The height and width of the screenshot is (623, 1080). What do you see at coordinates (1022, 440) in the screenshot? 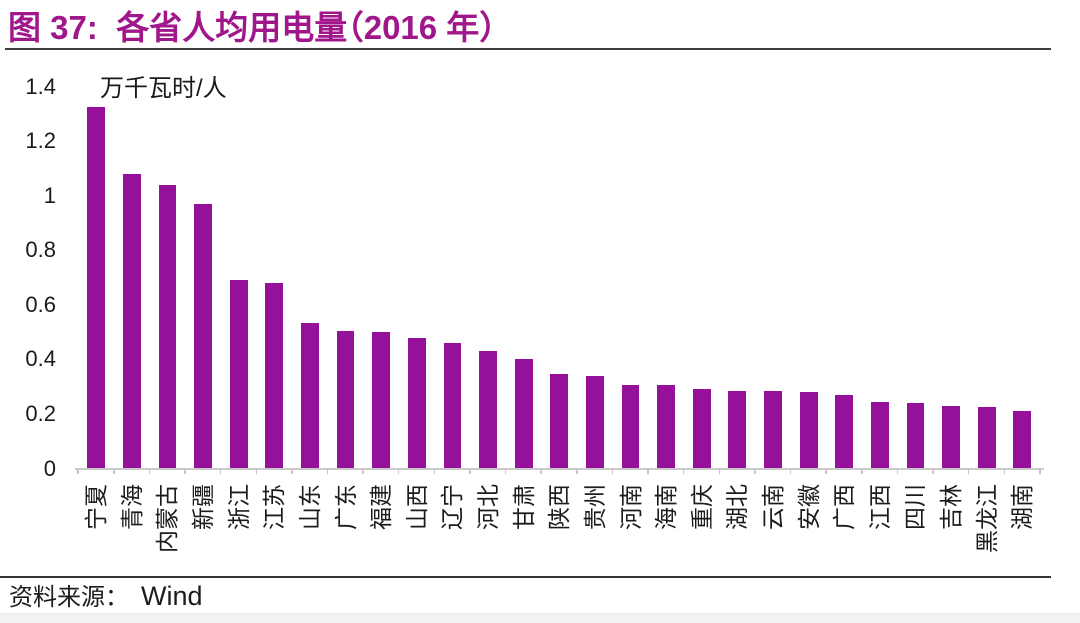
I see `bar-湖南` at bounding box center [1022, 440].